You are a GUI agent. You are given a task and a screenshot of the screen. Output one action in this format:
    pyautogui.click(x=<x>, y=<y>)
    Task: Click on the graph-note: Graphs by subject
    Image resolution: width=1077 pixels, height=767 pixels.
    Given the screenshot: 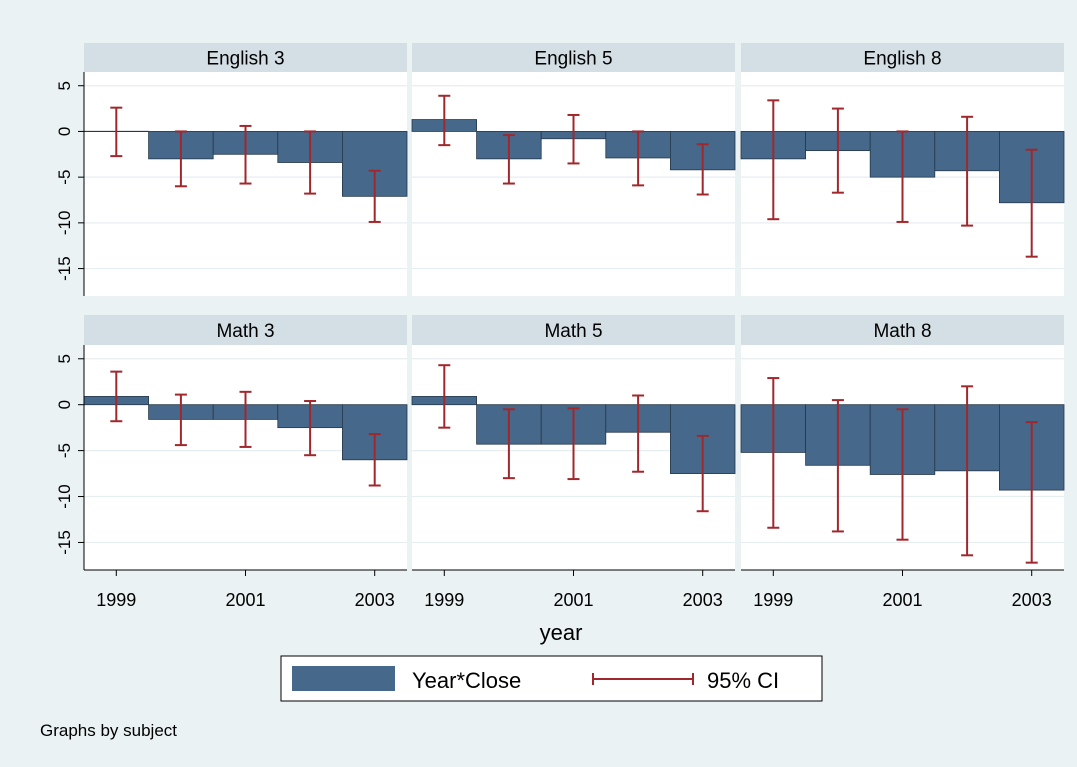 What is the action you would take?
    pyautogui.click(x=108, y=730)
    